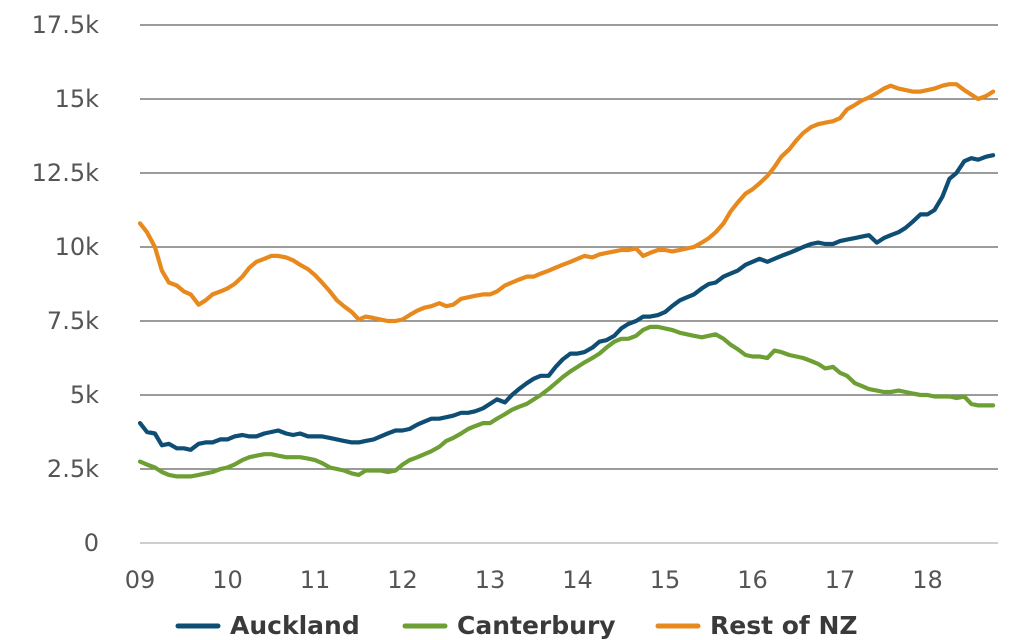 Image resolution: width=1024 pixels, height=640 pixels. Describe the element at coordinates (77, 247) in the screenshot. I see `y-tick-label: 10k` at that location.